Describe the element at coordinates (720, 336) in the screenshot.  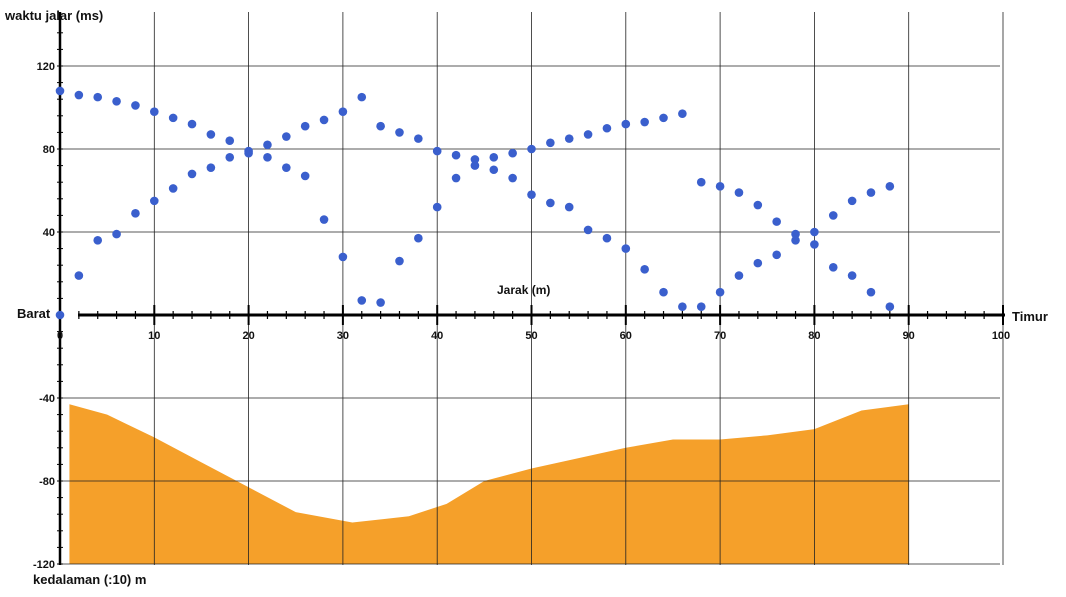
I see `x-tick-label: 70` at that location.